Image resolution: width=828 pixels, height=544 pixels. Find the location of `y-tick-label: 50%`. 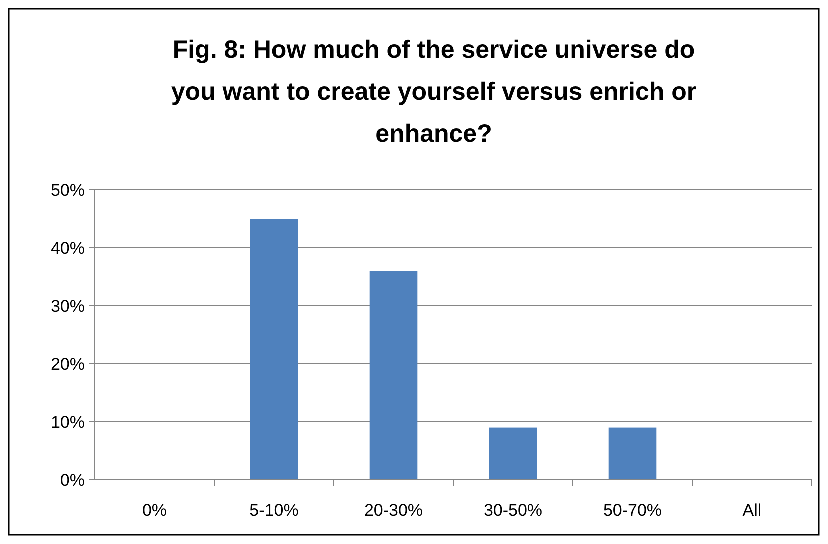

y-tick-label: 50% is located at coordinates (67, 190).